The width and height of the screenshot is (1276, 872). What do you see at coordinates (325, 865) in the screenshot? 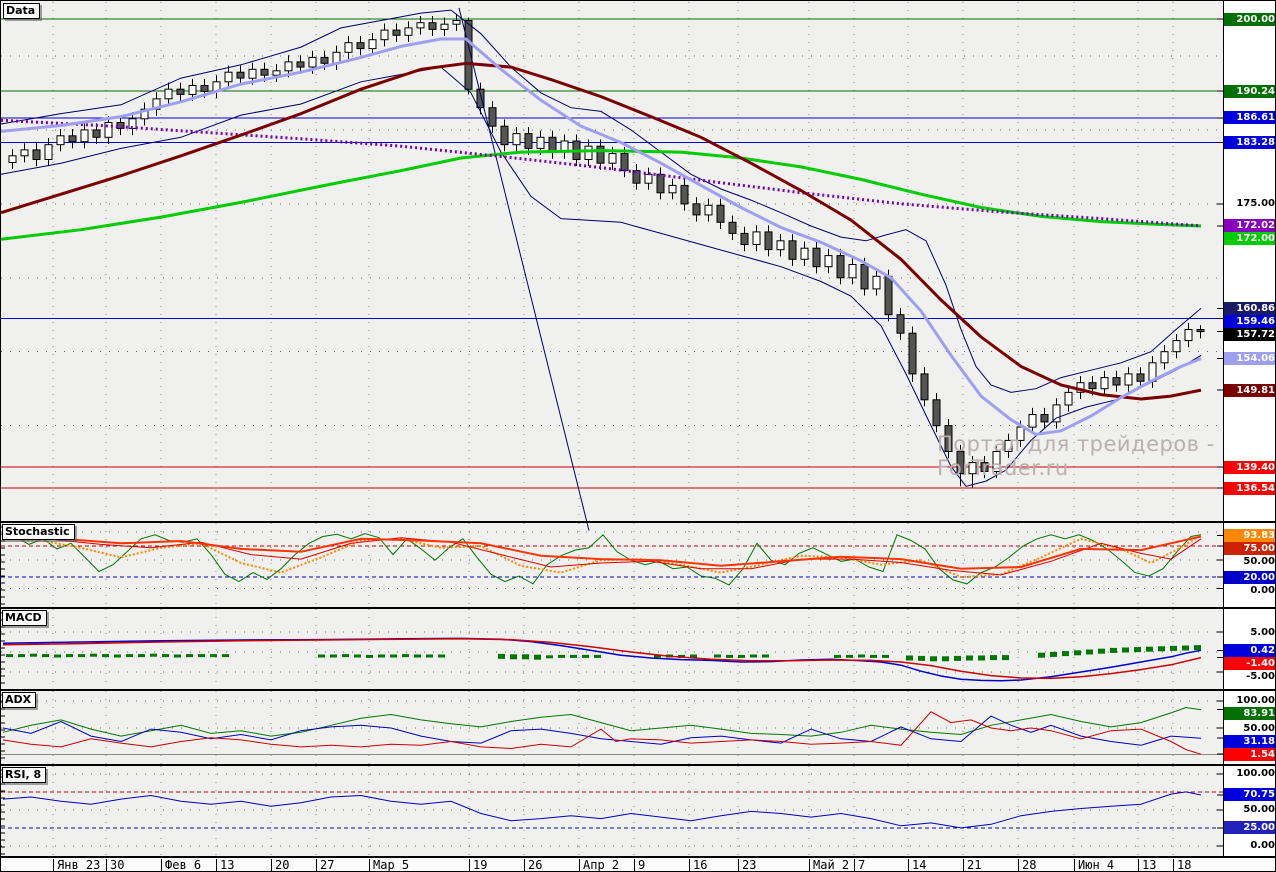
I see `date-label: 27` at bounding box center [325, 865].